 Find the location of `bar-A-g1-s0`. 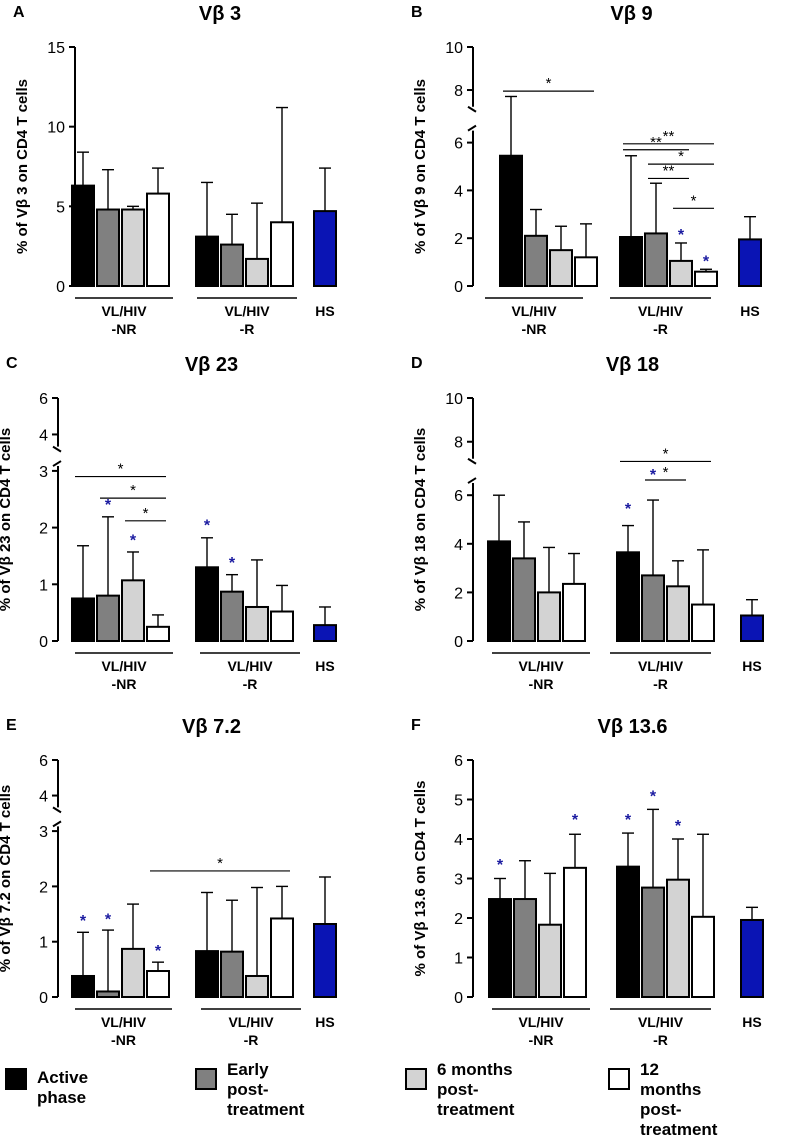

bar-A-g1-s0 is located at coordinates (207, 261).